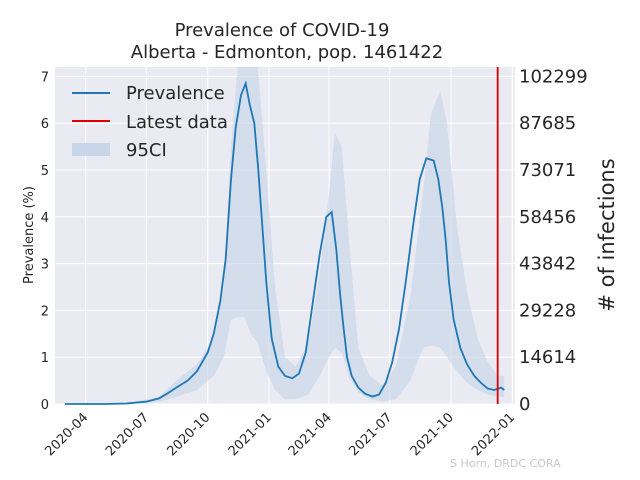 This screenshot has height=480, width=640. What do you see at coordinates (547, 170) in the screenshot?
I see `right-y-tick-5: 73071` at bounding box center [547, 170].